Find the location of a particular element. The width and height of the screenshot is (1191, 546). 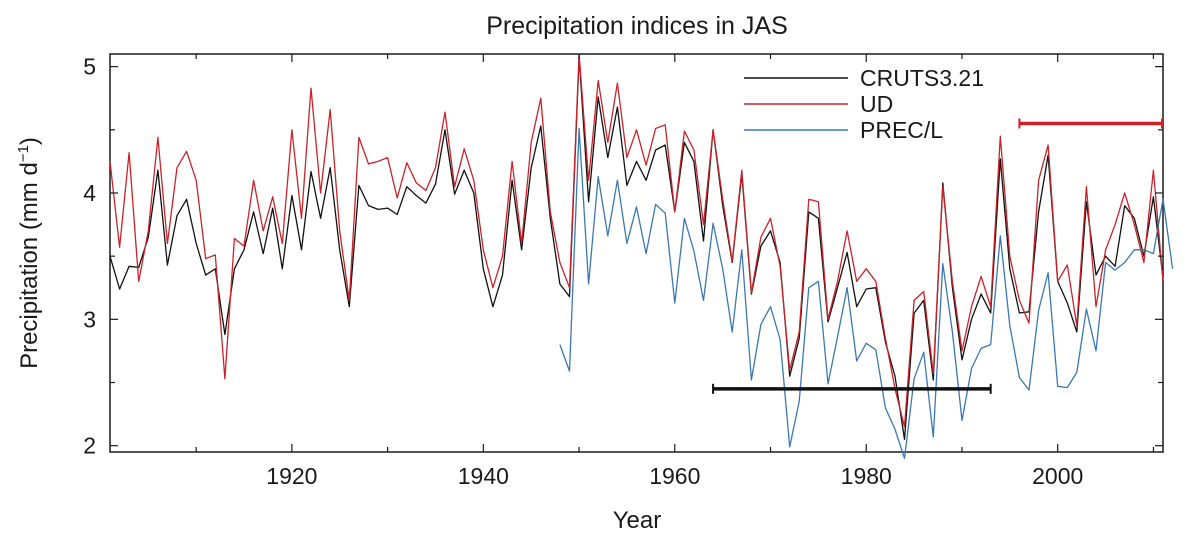

y-axis-label-main: Precipitation (mm d is located at coordinates (29, 265).